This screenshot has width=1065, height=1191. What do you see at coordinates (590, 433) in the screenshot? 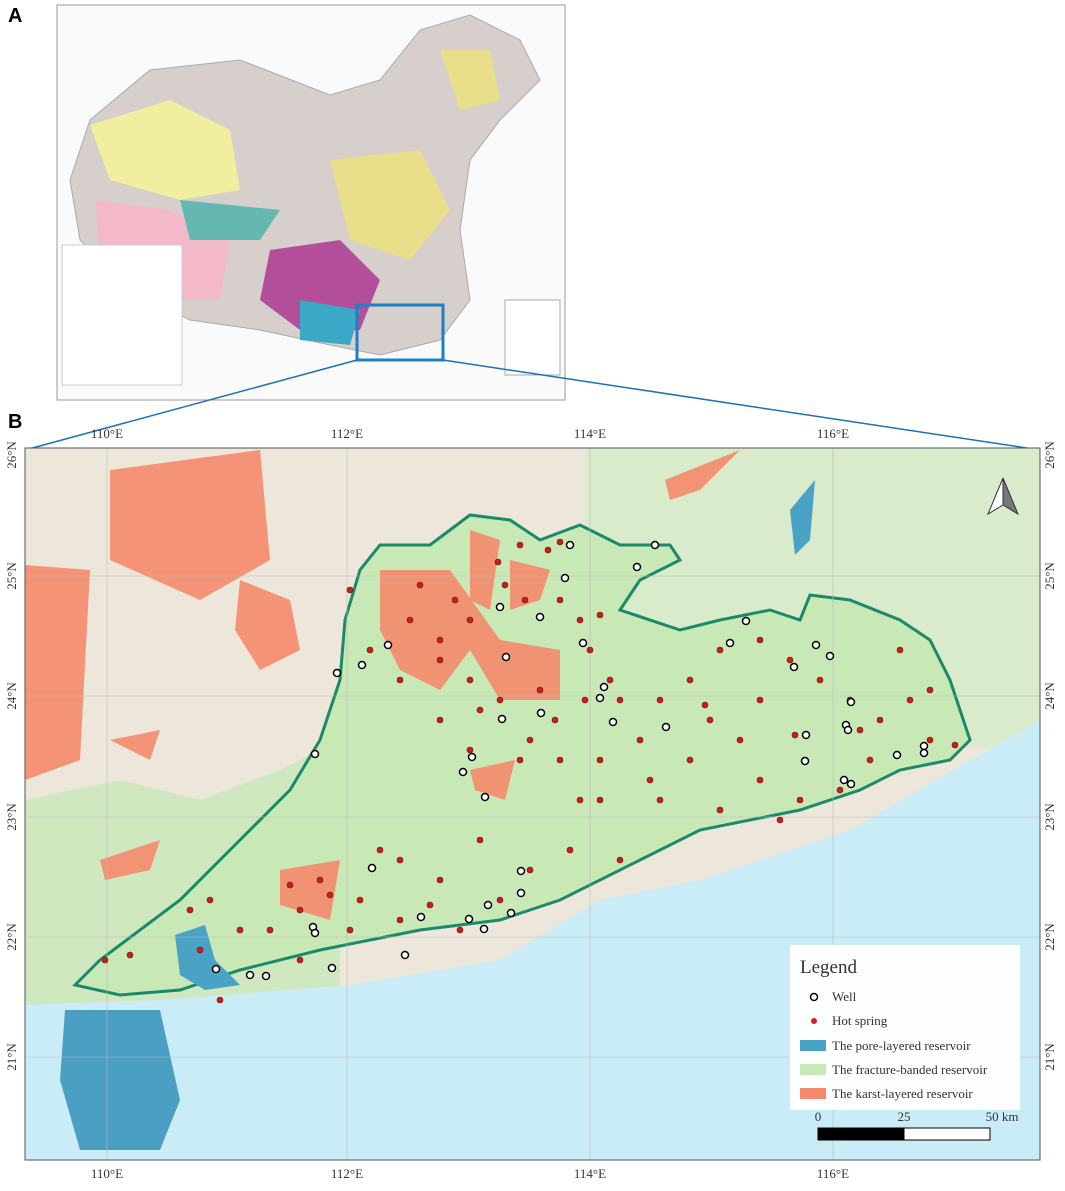
I see `longitude-label: 114°E` at bounding box center [590, 433].